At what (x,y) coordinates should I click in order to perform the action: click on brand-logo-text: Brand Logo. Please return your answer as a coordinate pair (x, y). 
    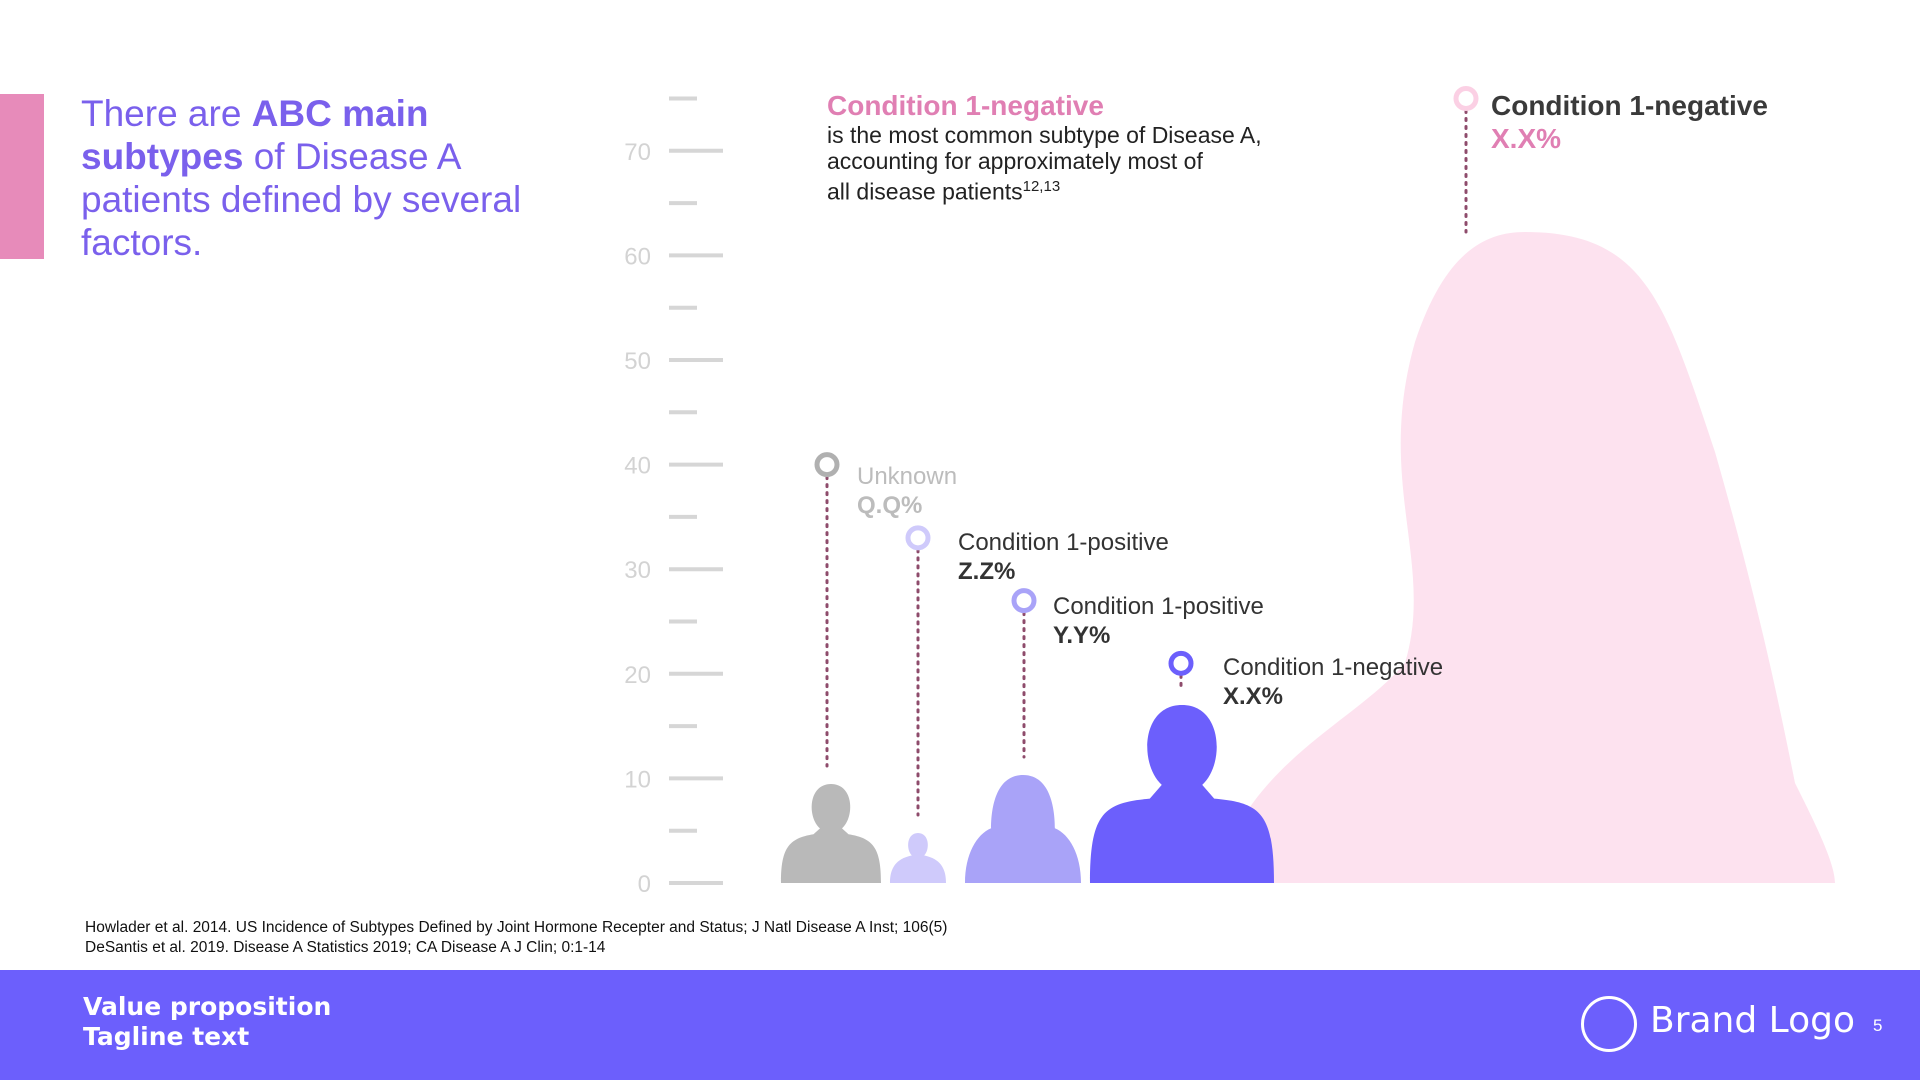
    Looking at the image, I should click on (1752, 1020).